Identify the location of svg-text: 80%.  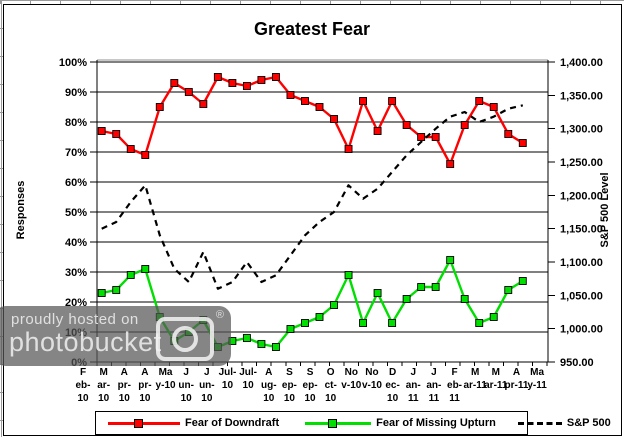
(76, 123).